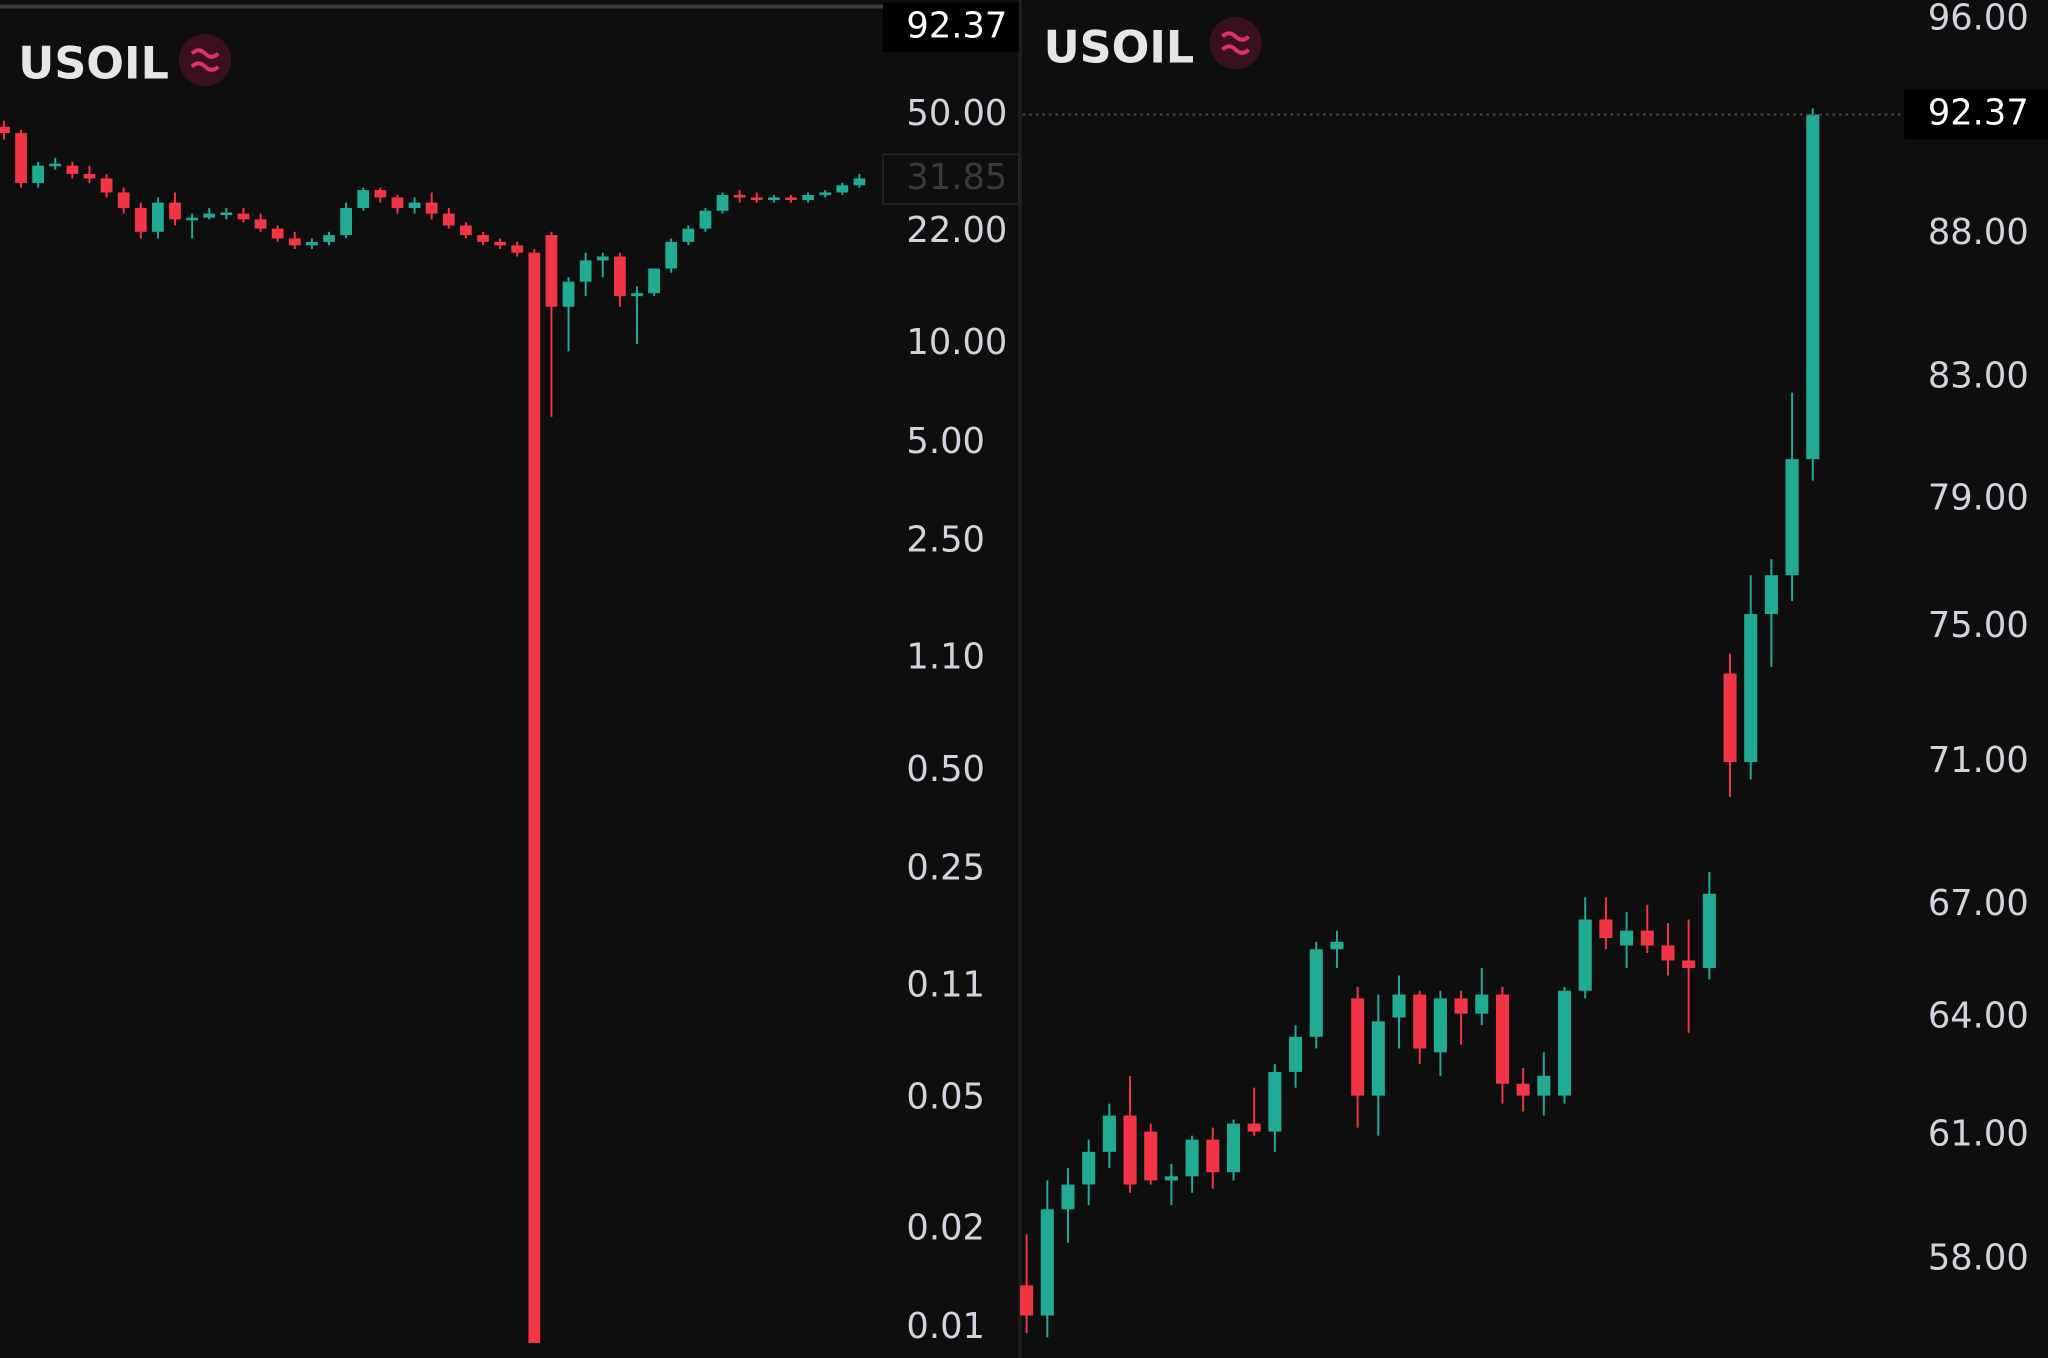 This screenshot has width=2048, height=1358. Describe the element at coordinates (945, 656) in the screenshot. I see `y-tick-label: 1.10` at that location.